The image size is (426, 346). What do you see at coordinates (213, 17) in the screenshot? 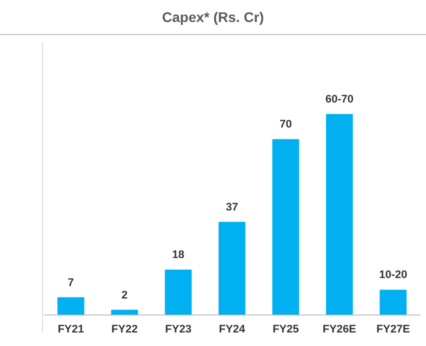
I see `chart-title: Capex* (Rs. Cr)` at bounding box center [213, 17].